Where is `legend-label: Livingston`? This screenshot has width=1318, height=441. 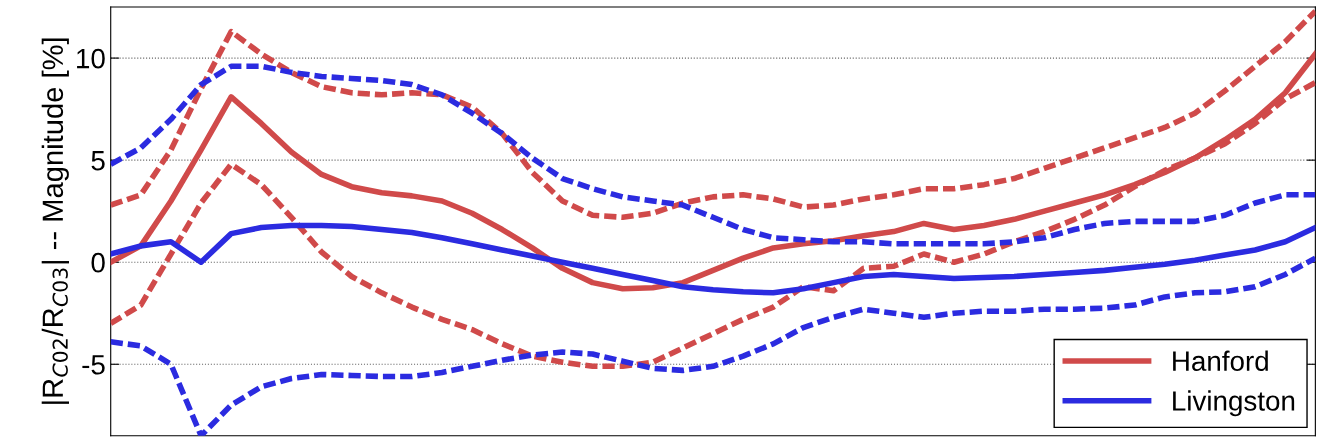
legend-label: Livingston is located at coordinates (1234, 403).